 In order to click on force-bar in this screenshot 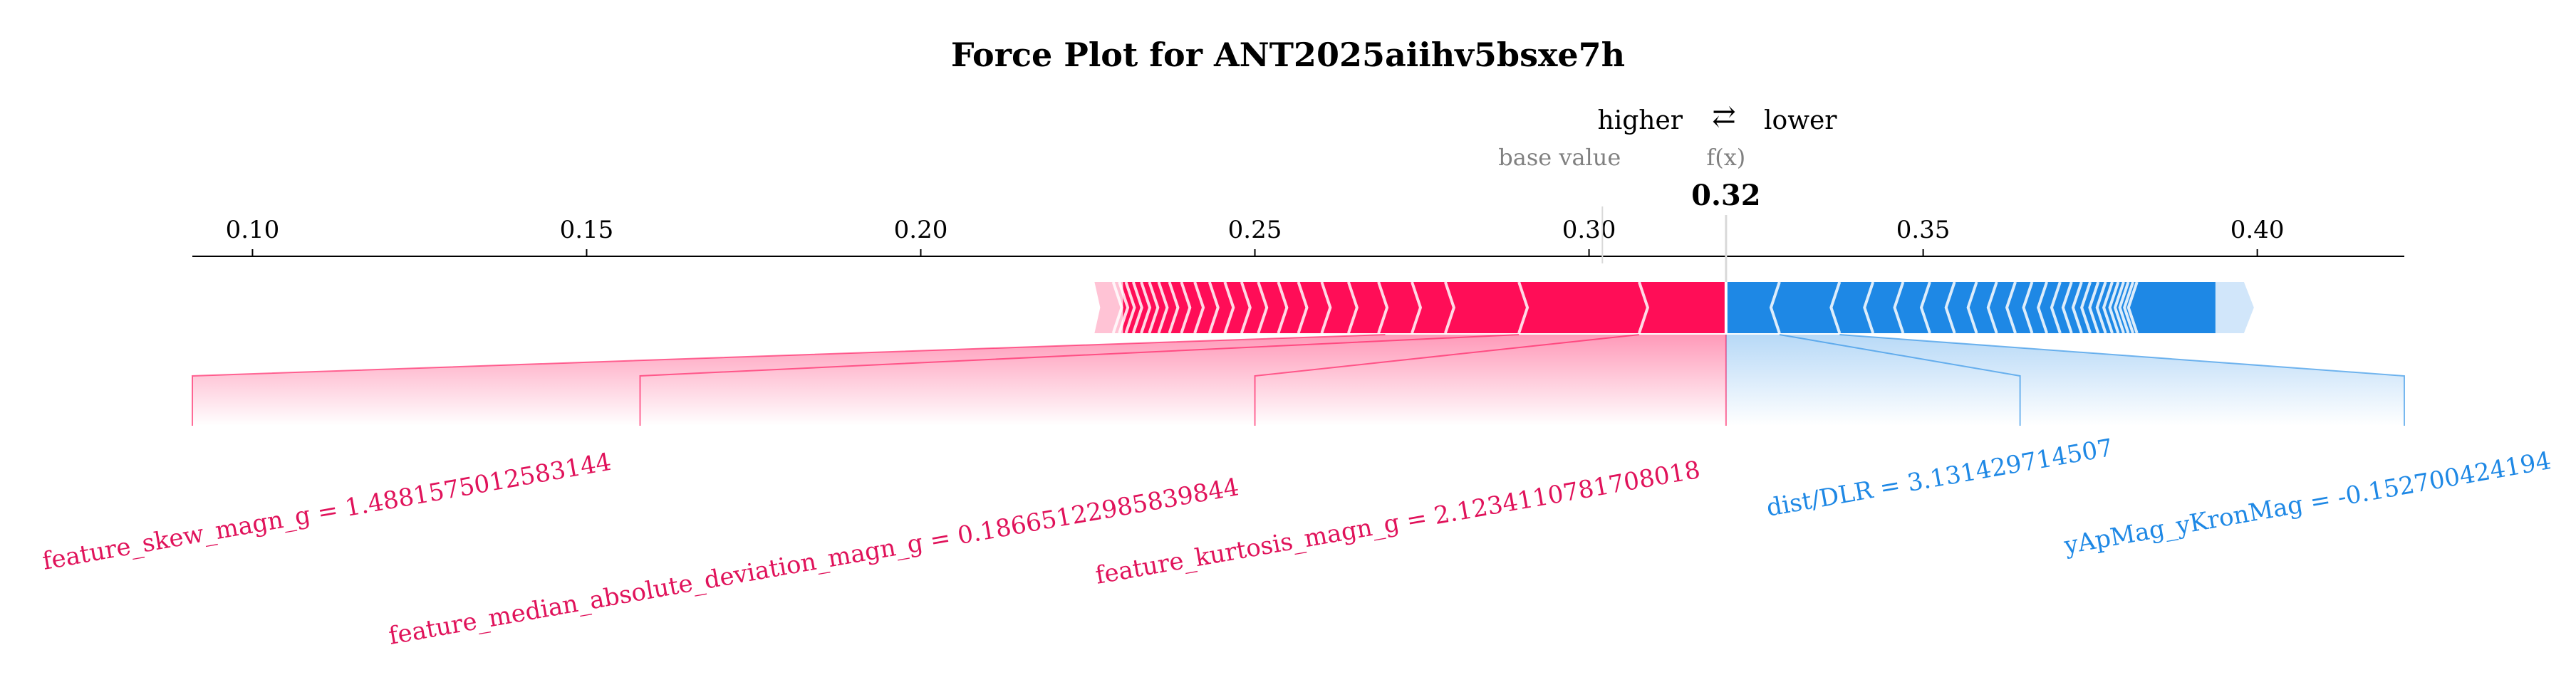, I will do `click(1674, 307)`.